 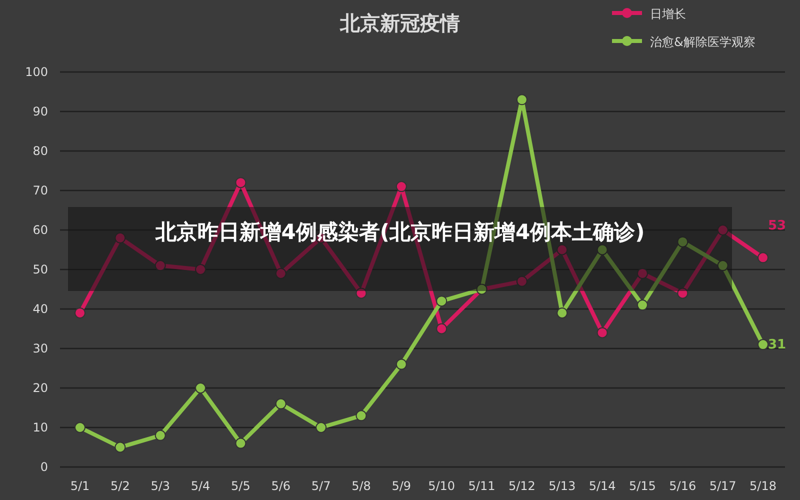 I want to click on x-tick-label: 5/3, so click(x=160, y=486).